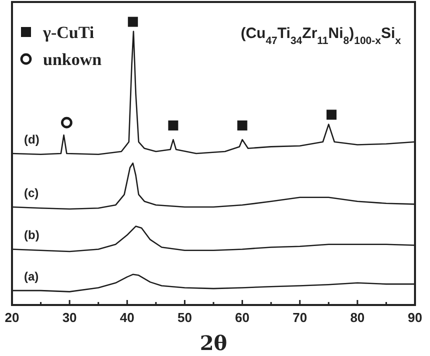  I want to click on legend-label: γ-CuTi, so click(68, 32).